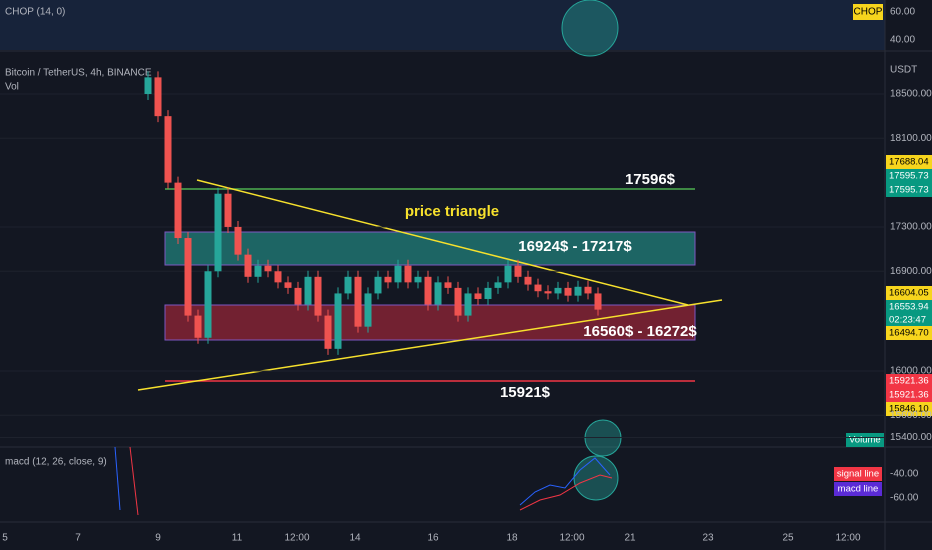 This screenshot has width=932, height=550. I want to click on price-tag: Volume, so click(865, 440).